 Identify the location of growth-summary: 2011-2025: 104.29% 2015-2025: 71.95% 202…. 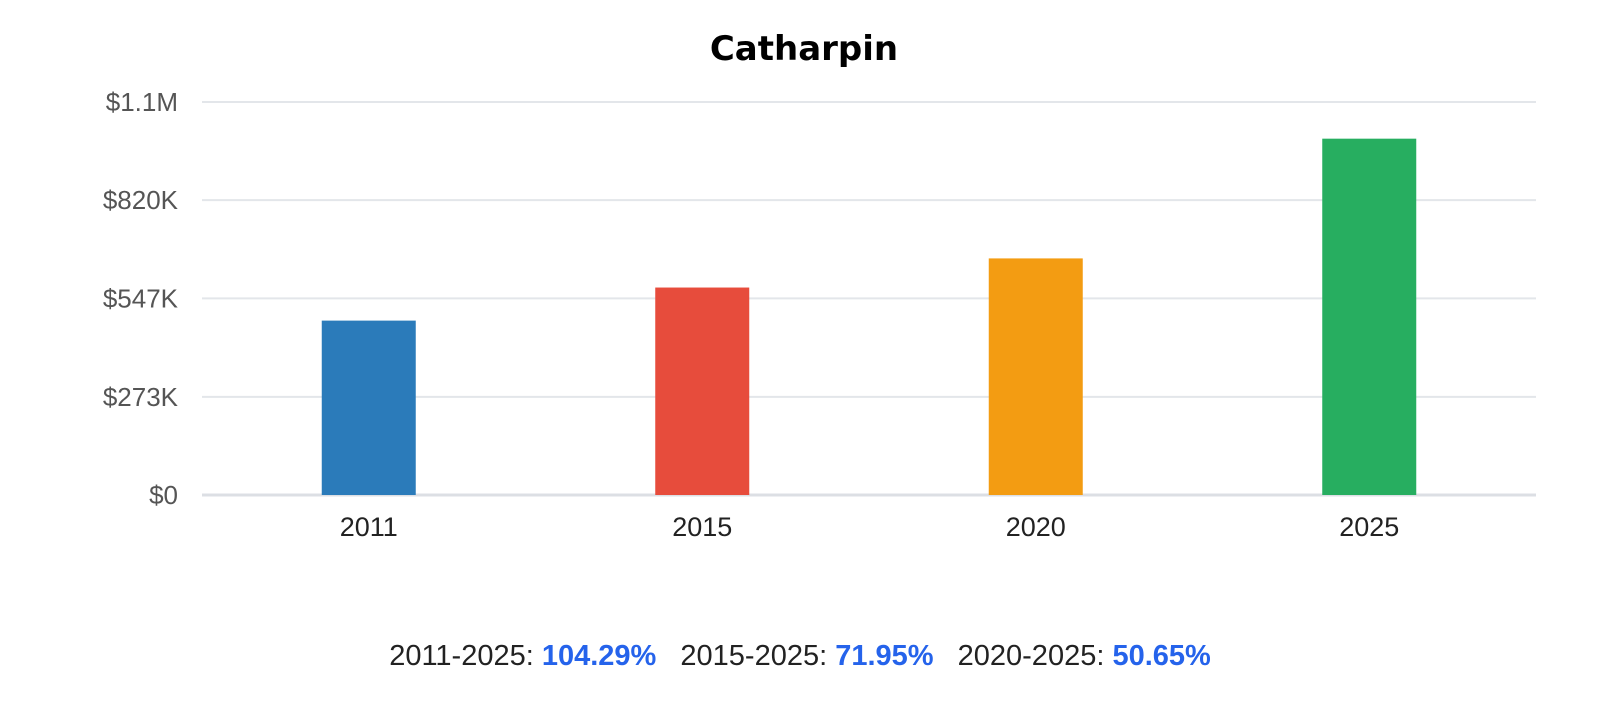
(800, 656).